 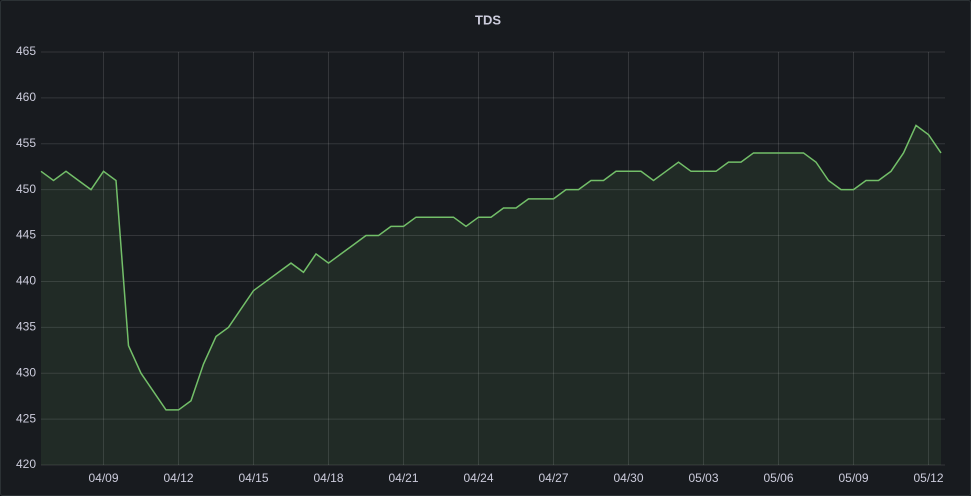 What do you see at coordinates (26, 327) in the screenshot?
I see `y-tick-label: 435` at bounding box center [26, 327].